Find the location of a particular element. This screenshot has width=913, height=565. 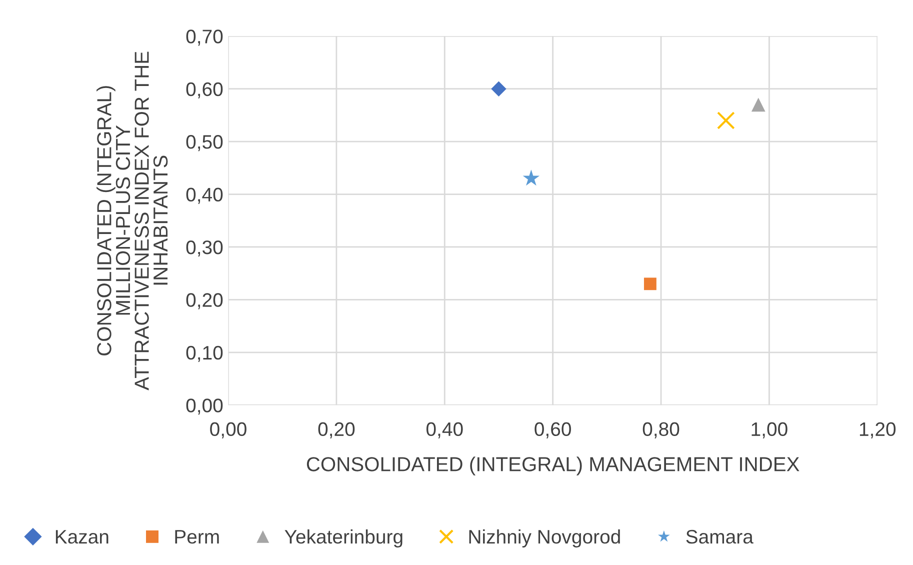

y-tick-label: 0,30 is located at coordinates (204, 248).